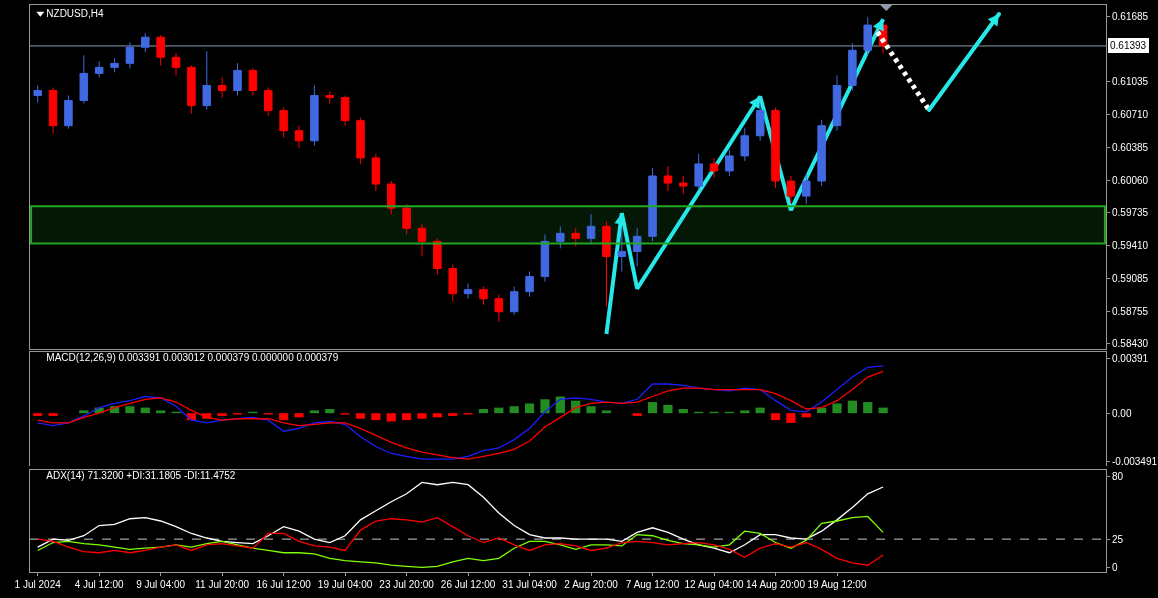 This screenshot has height=598, width=1158. What do you see at coordinates (1130, 359) in the screenshot?
I see `y-tick-label: 0.00391` at bounding box center [1130, 359].